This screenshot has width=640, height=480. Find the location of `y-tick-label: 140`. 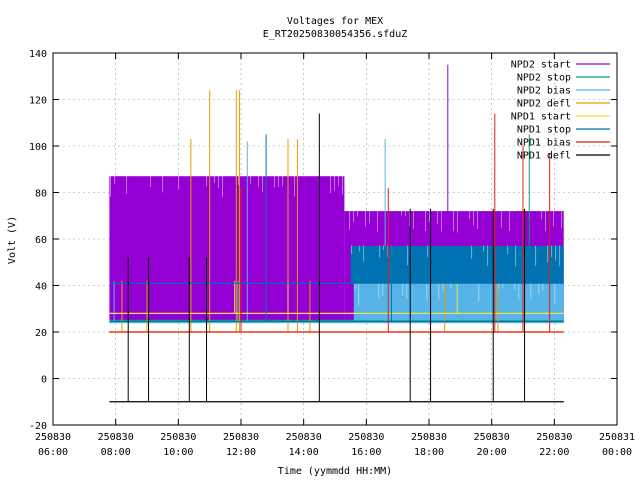

y-tick-label: 140 is located at coordinates (38, 54).